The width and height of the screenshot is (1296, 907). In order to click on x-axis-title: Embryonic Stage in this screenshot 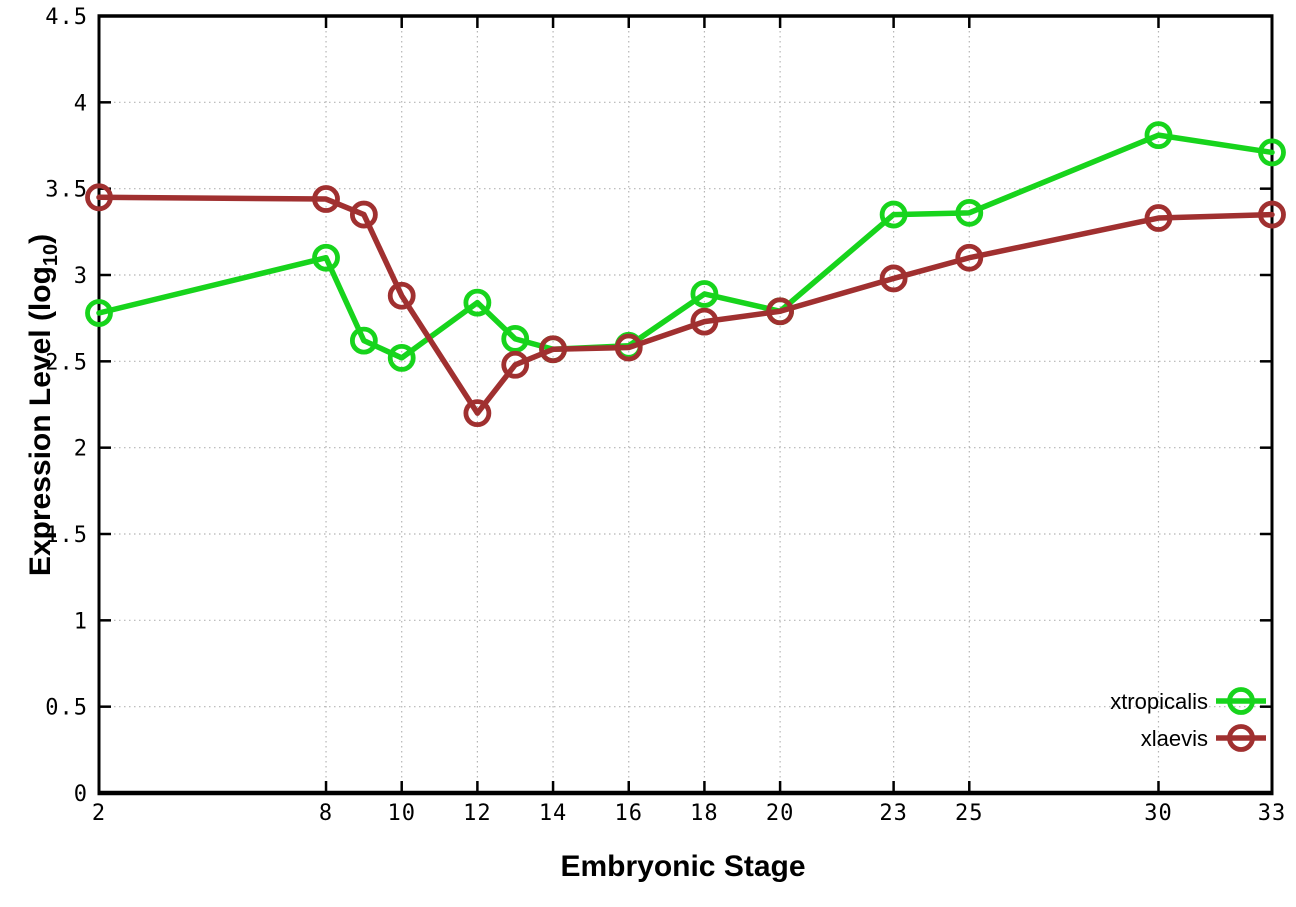, I will do `click(682, 866)`.